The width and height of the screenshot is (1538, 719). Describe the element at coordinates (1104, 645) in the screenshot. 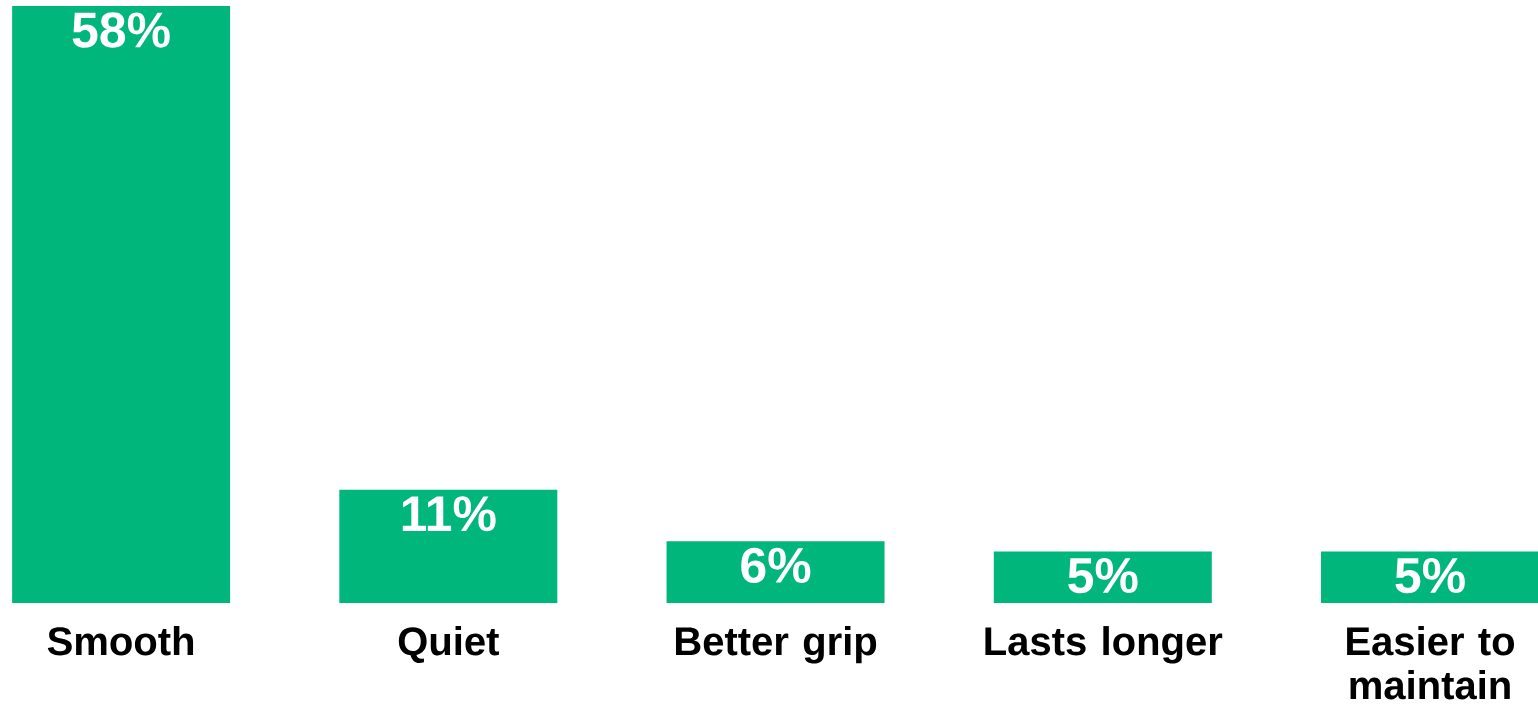

I see `x-tick-label: Lasts longer` at that location.